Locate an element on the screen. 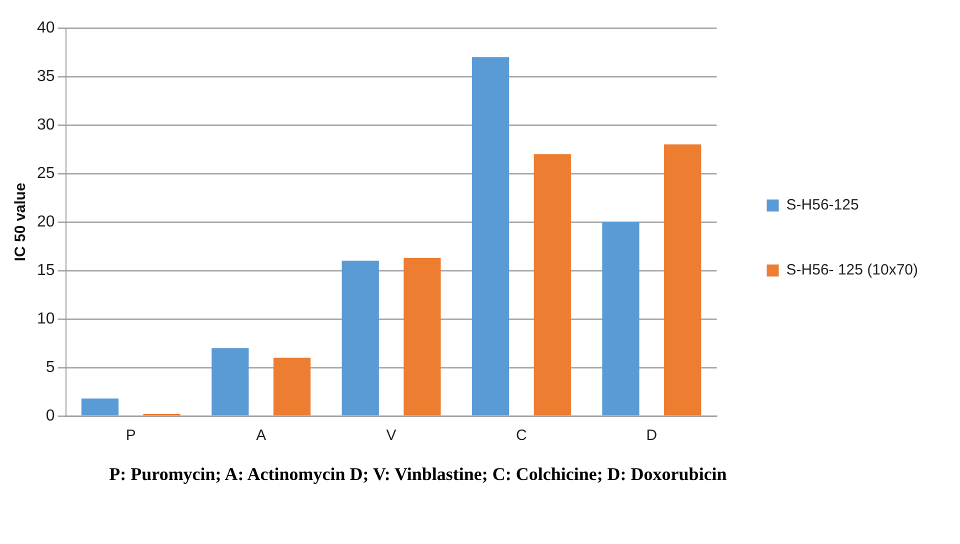  x-tick-label: V is located at coordinates (391, 435).